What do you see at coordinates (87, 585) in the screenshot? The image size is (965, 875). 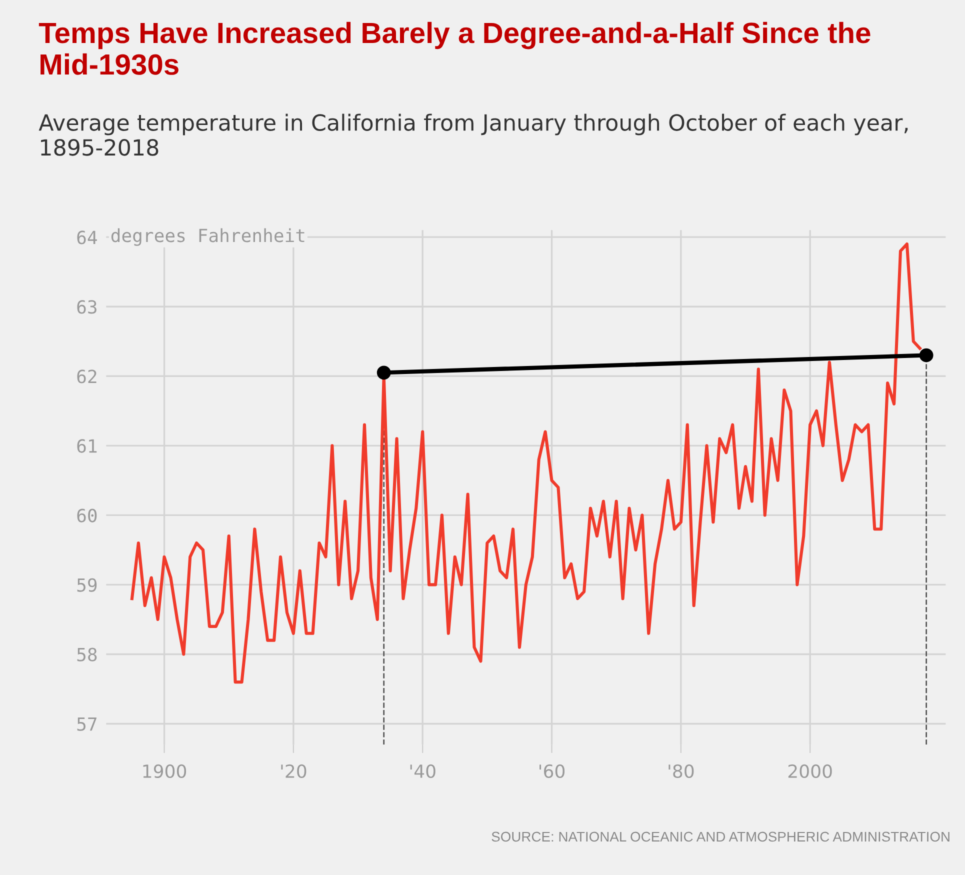 I see `y-tick-label: 59` at bounding box center [87, 585].